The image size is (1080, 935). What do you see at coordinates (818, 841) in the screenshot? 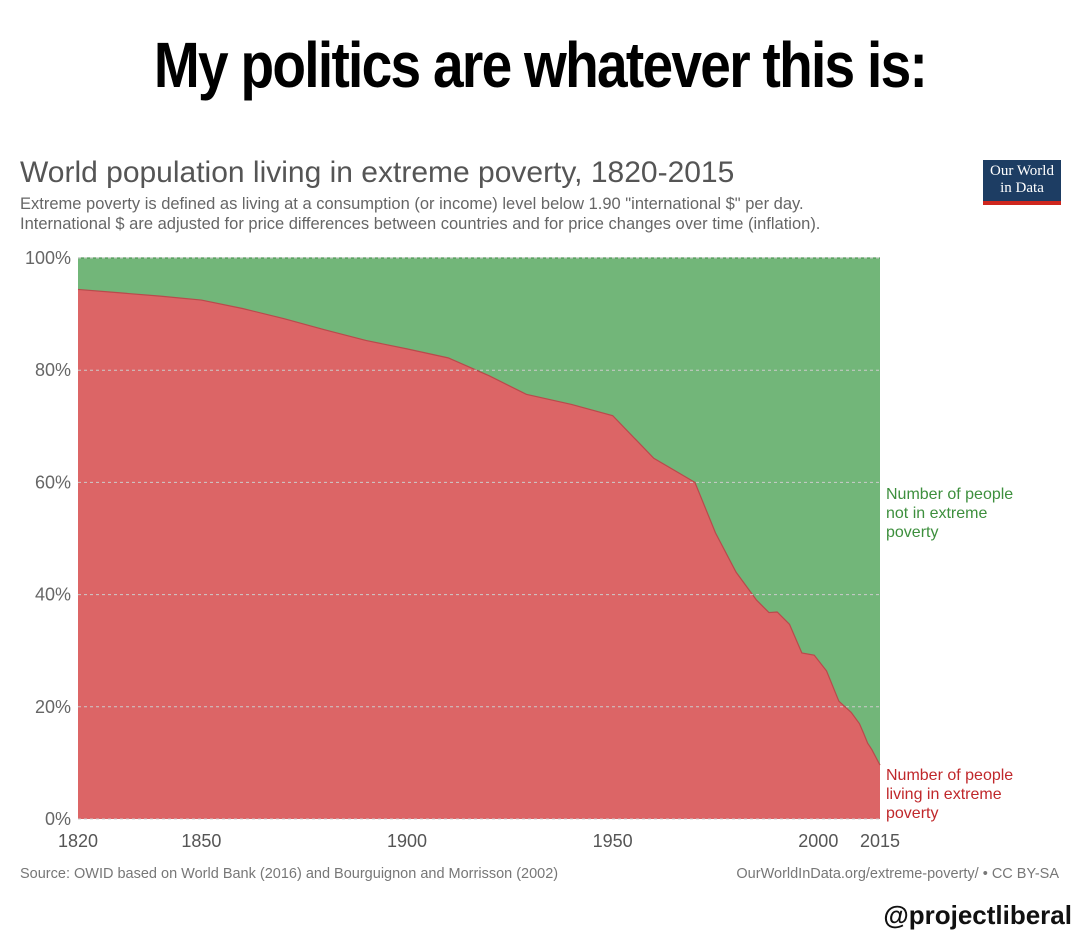
I see `x-tick-label: 2000` at bounding box center [818, 841].